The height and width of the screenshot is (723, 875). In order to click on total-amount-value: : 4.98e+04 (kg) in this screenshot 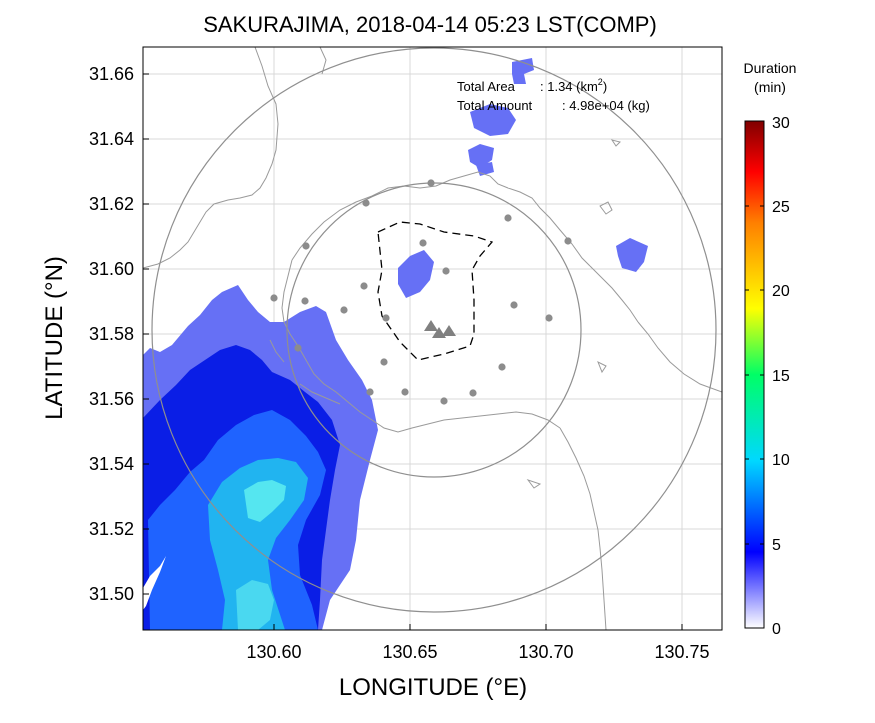, I will do `click(606, 105)`.